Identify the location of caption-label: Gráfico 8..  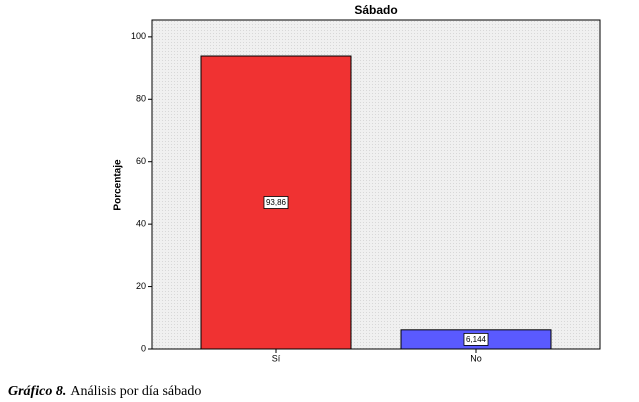
(37, 391).